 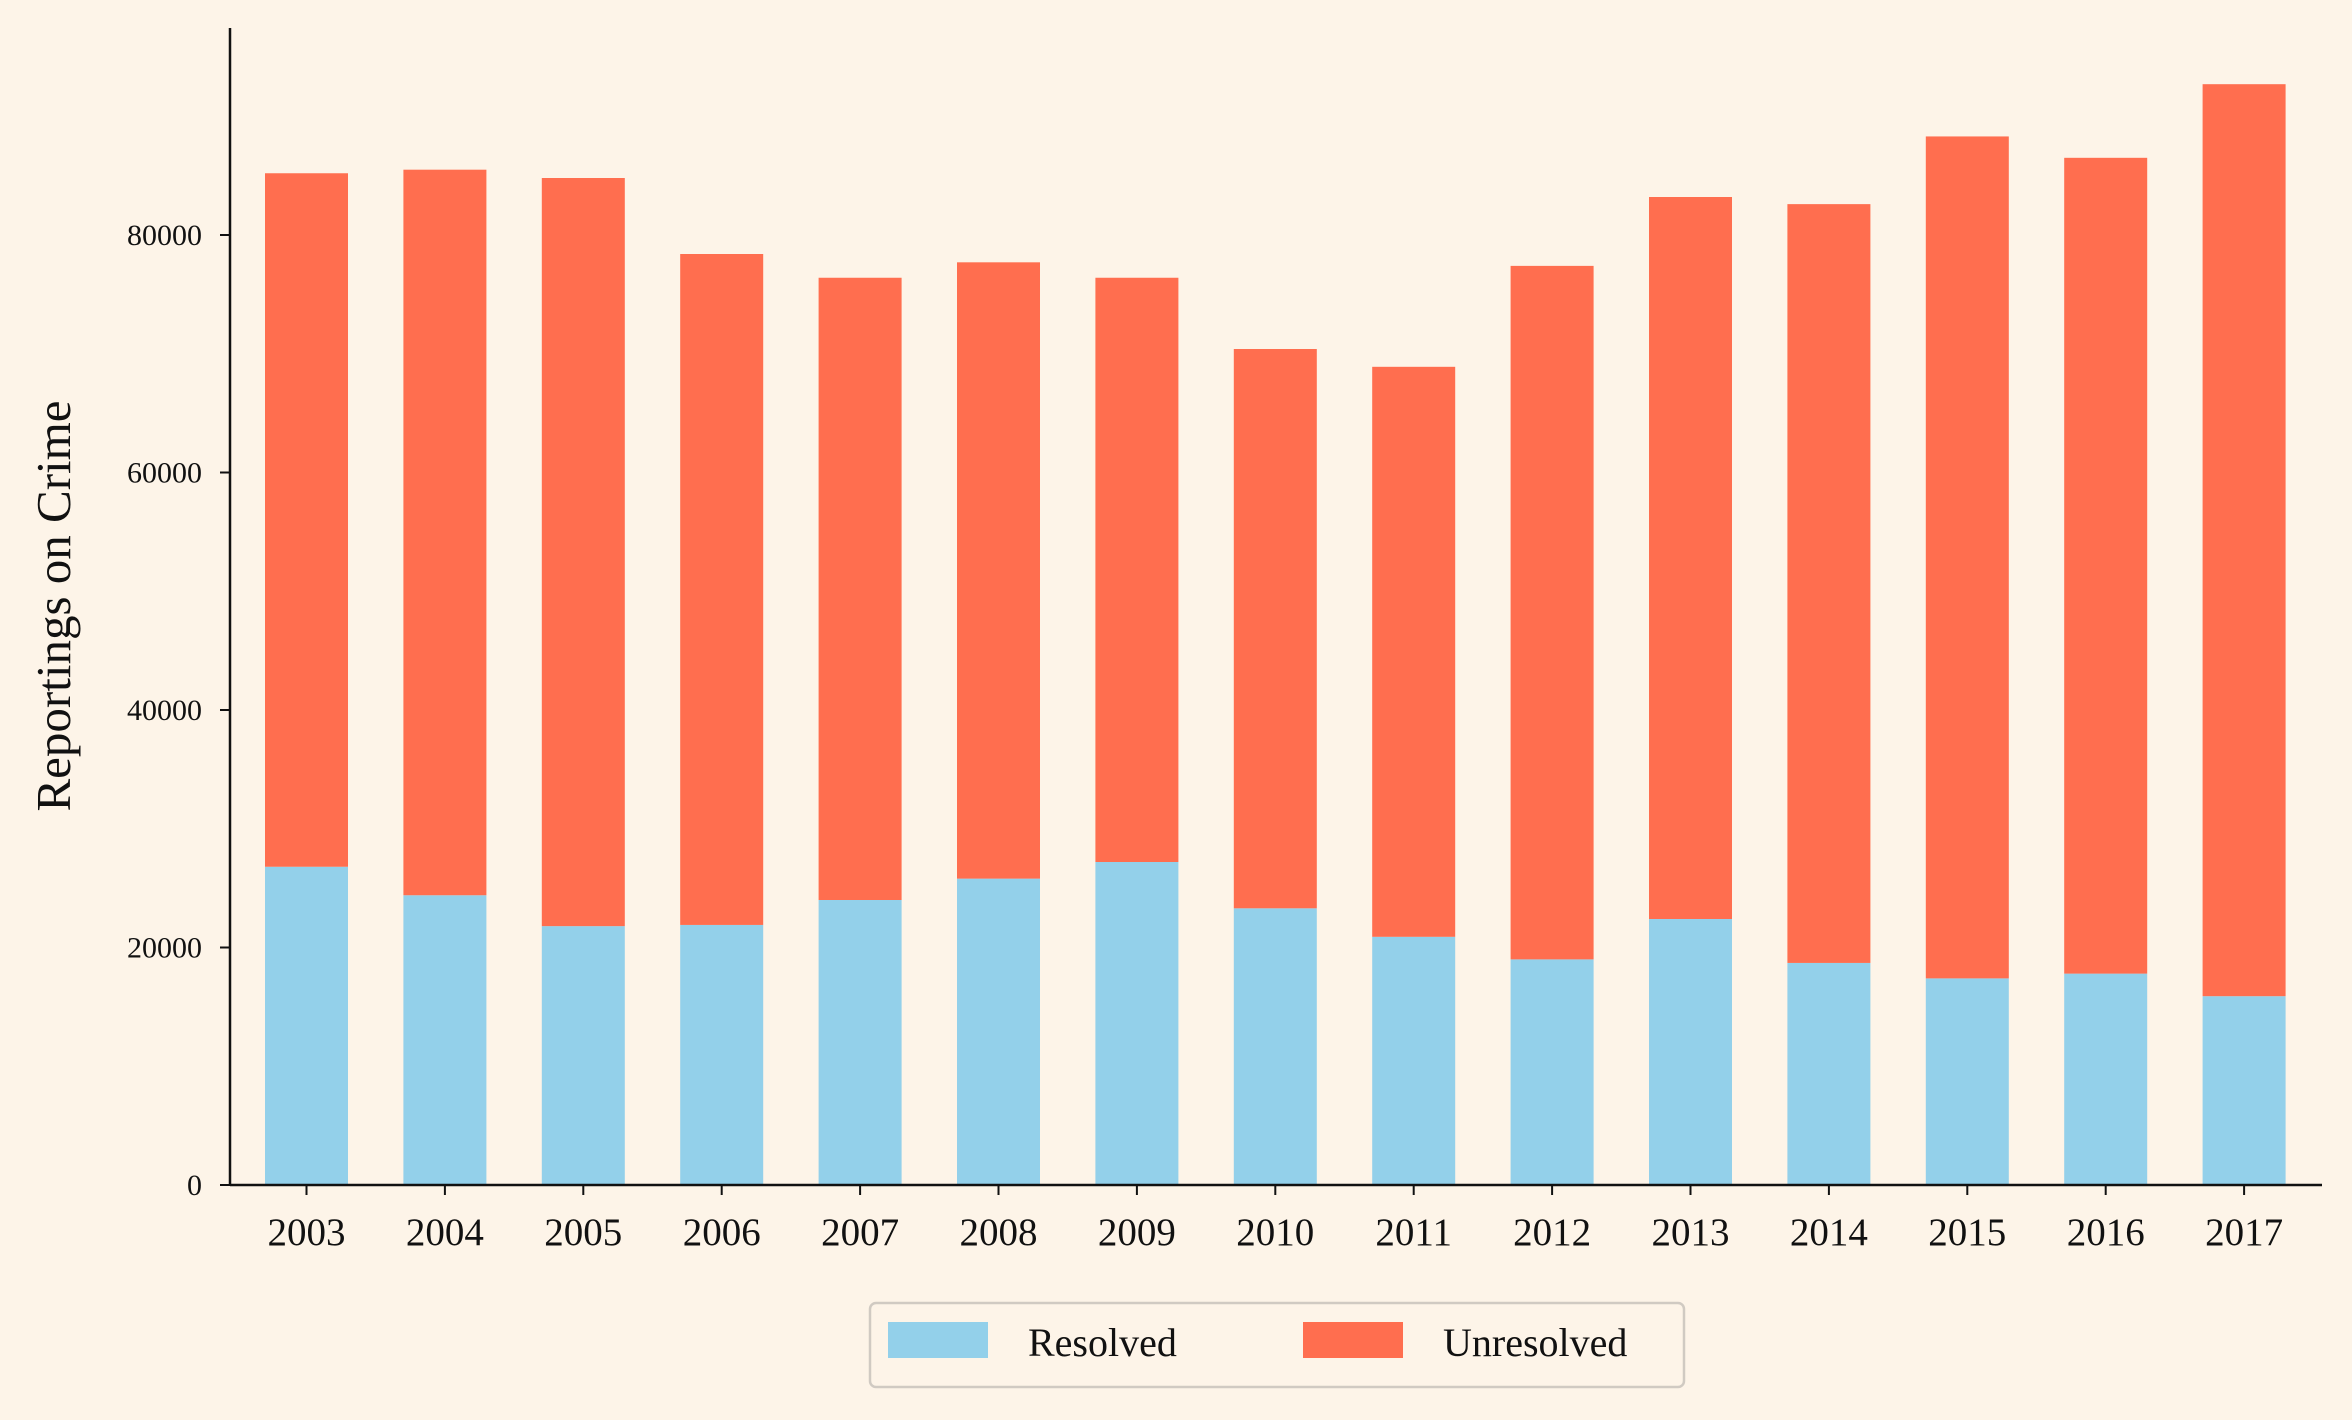 What do you see at coordinates (1690, 1052) in the screenshot?
I see `bar-resolved-2013` at bounding box center [1690, 1052].